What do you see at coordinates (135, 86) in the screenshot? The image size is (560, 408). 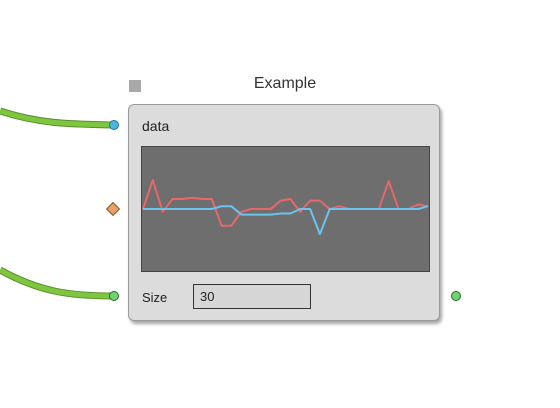 I see `collapse-node-button` at bounding box center [135, 86].